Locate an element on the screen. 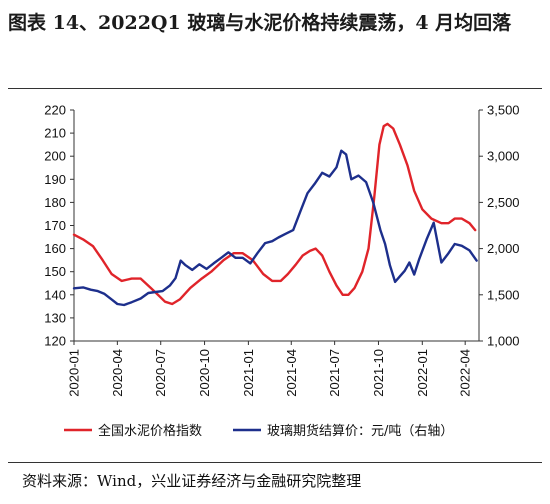  right-tick-label: 1,000 is located at coordinates (503, 341).